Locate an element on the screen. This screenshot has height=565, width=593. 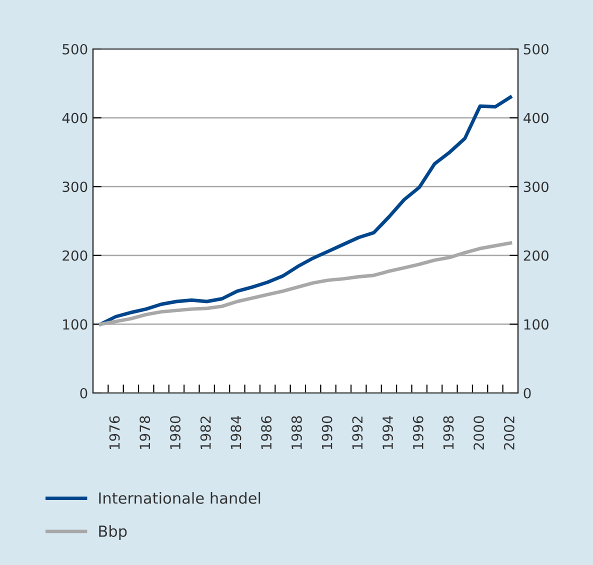
x-tick-label: 1992 is located at coordinates (357, 433).